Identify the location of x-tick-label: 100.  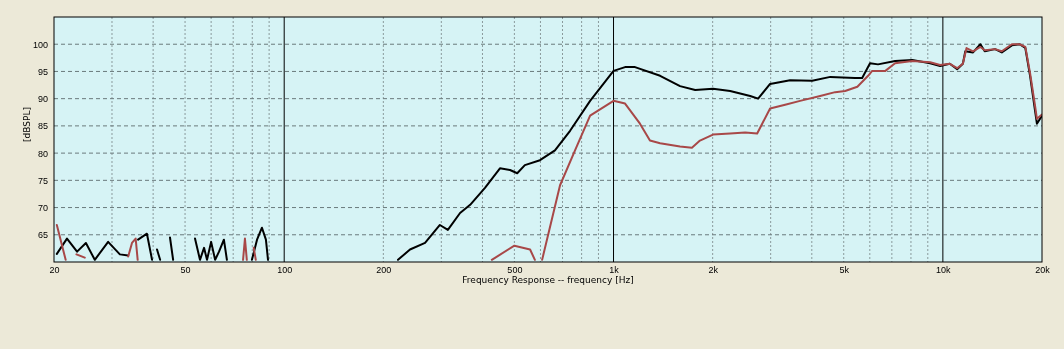
(285, 270).